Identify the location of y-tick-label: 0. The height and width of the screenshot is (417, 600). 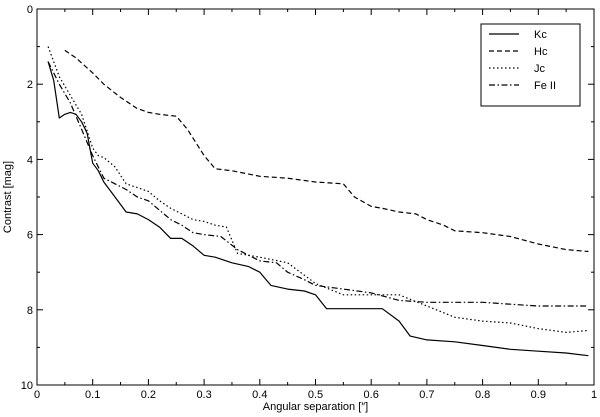
(30, 10).